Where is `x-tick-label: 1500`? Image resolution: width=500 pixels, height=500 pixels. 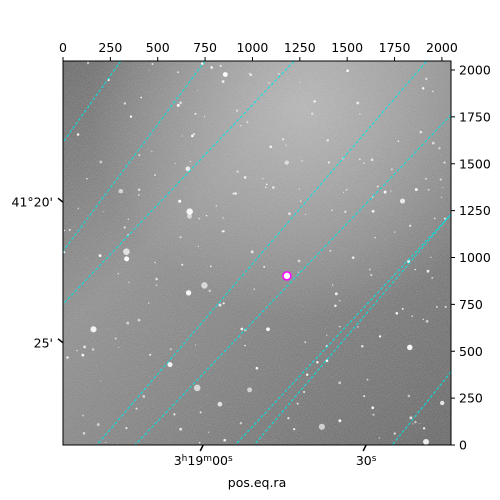 x-tick-label: 1500 is located at coordinates (347, 47).